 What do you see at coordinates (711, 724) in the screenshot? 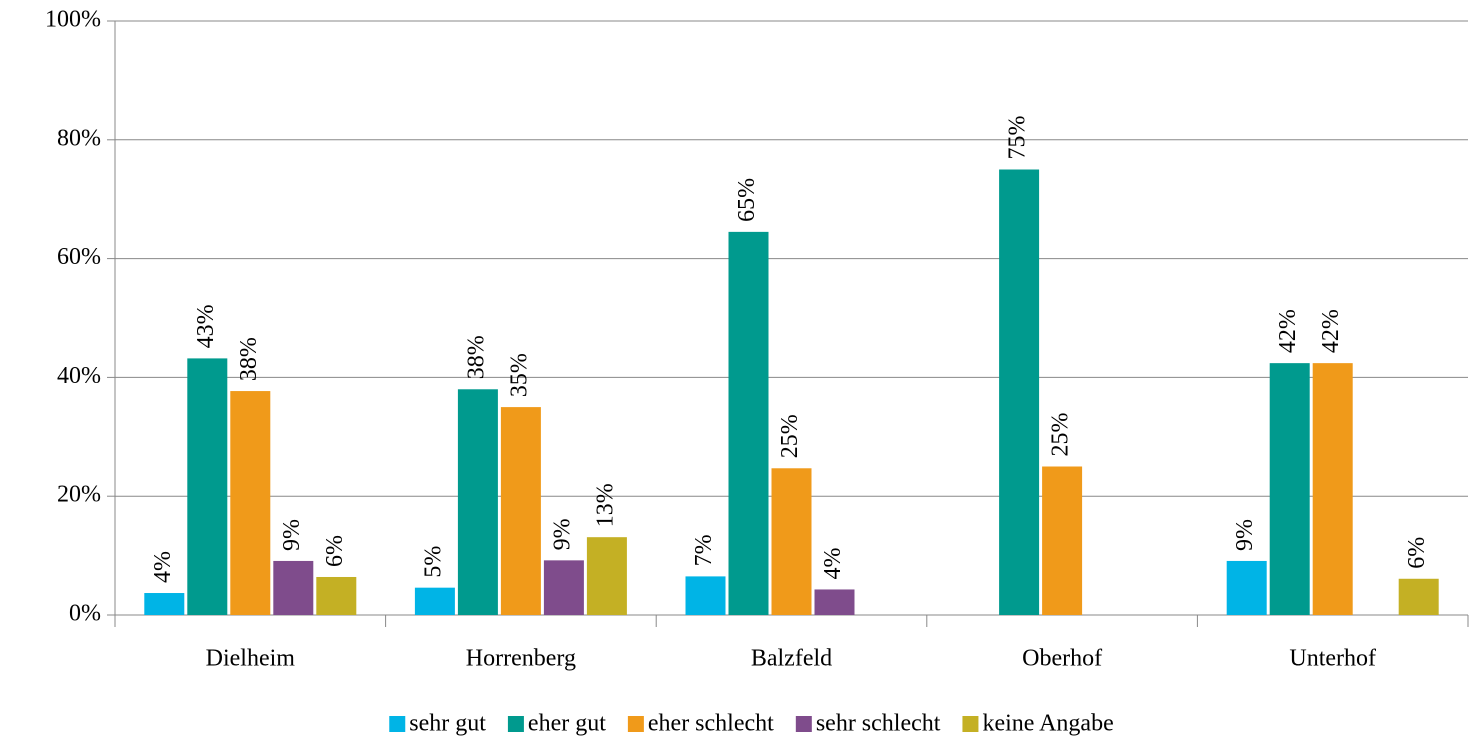
I see `legend-label: eher schlecht` at bounding box center [711, 724].